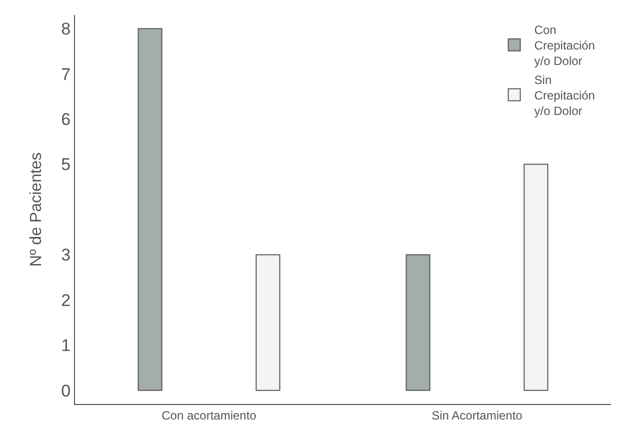  Describe the element at coordinates (66, 29) in the screenshot. I see `y-tick-label: 8` at that location.